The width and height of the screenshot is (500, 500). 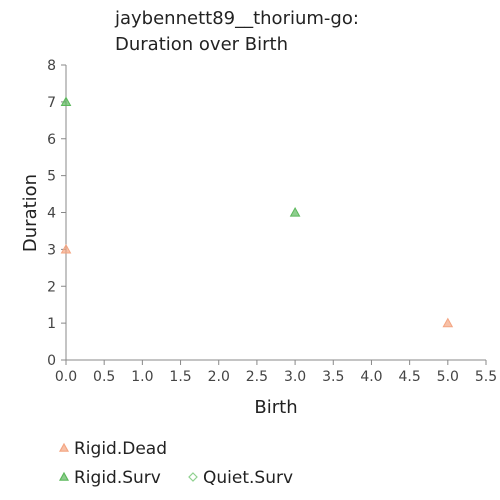 I want to click on legend-marker-quiet-surv, so click(x=193, y=477).